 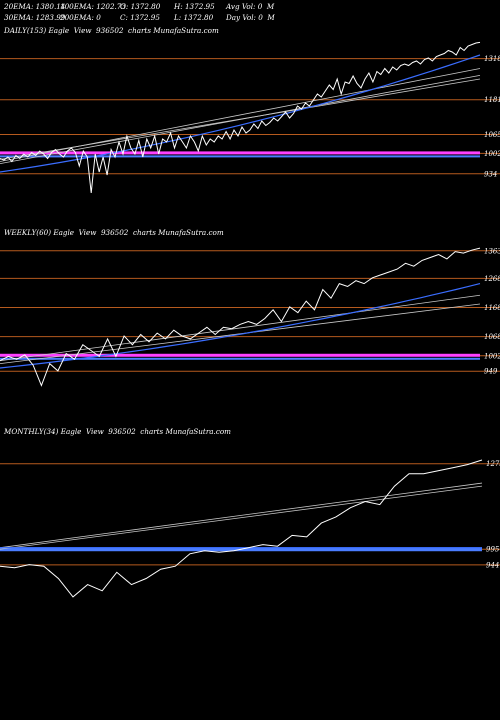 What do you see at coordinates (492, 279) in the screenshot?
I see `level-label: 1268` at bounding box center [492, 279].